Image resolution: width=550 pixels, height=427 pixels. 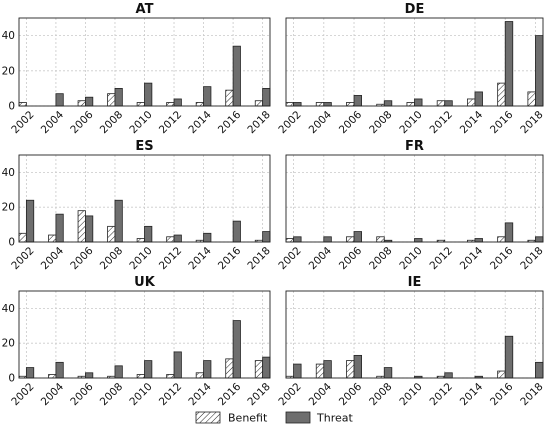 I want to click on y-tick-label: 40, so click(x=8, y=36).